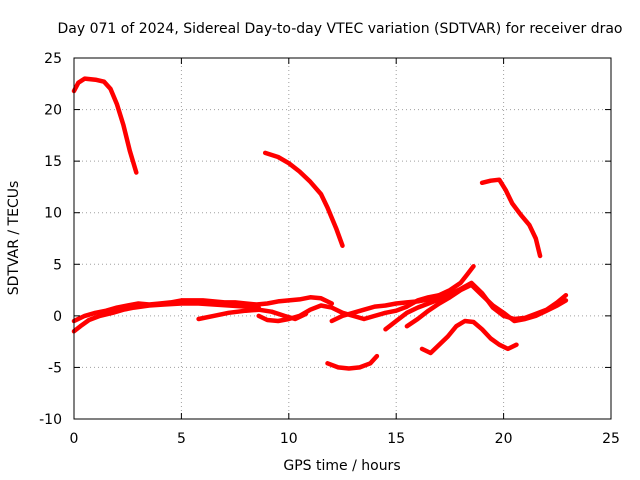  I want to click on x-axis-label: GPS time / hours, so click(341, 466).